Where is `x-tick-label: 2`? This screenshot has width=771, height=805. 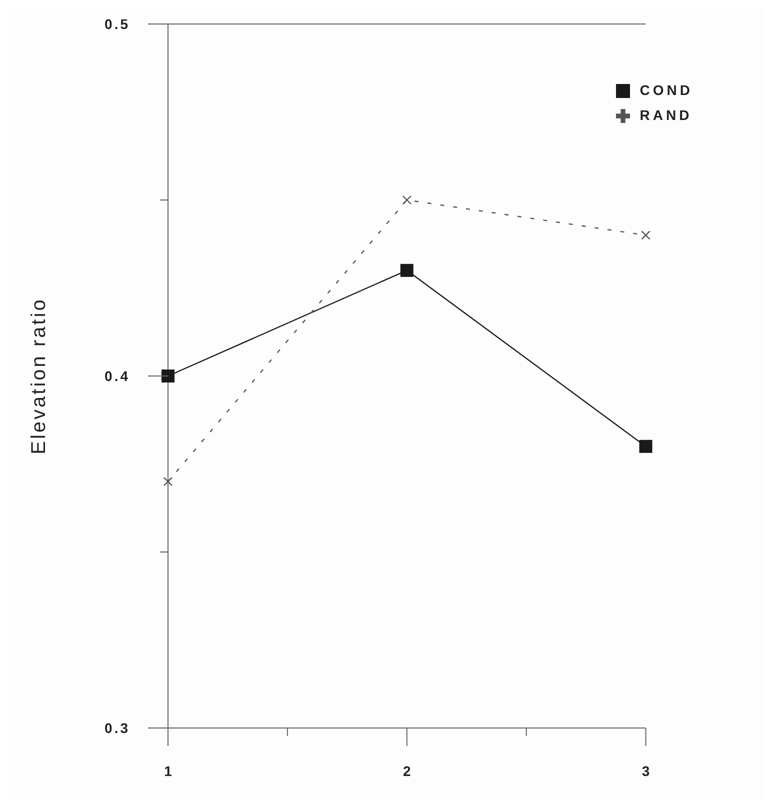
x-tick-label: 2 is located at coordinates (406, 771).